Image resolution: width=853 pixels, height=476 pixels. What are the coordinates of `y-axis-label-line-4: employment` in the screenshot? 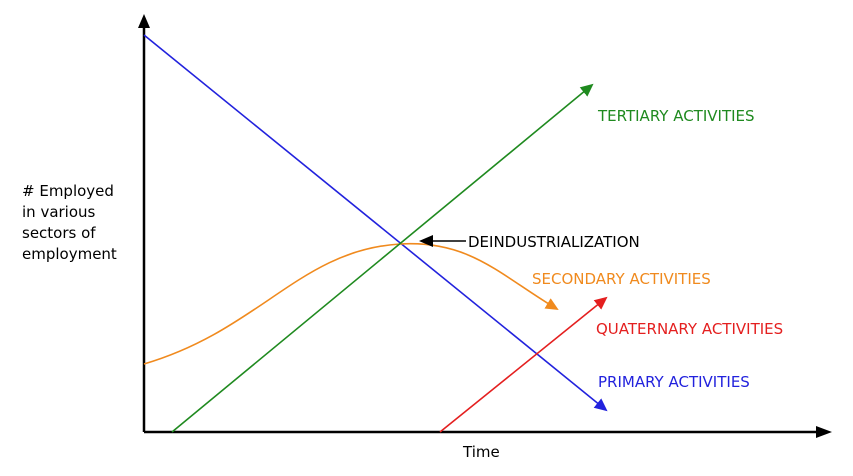 It's located at (69, 254).